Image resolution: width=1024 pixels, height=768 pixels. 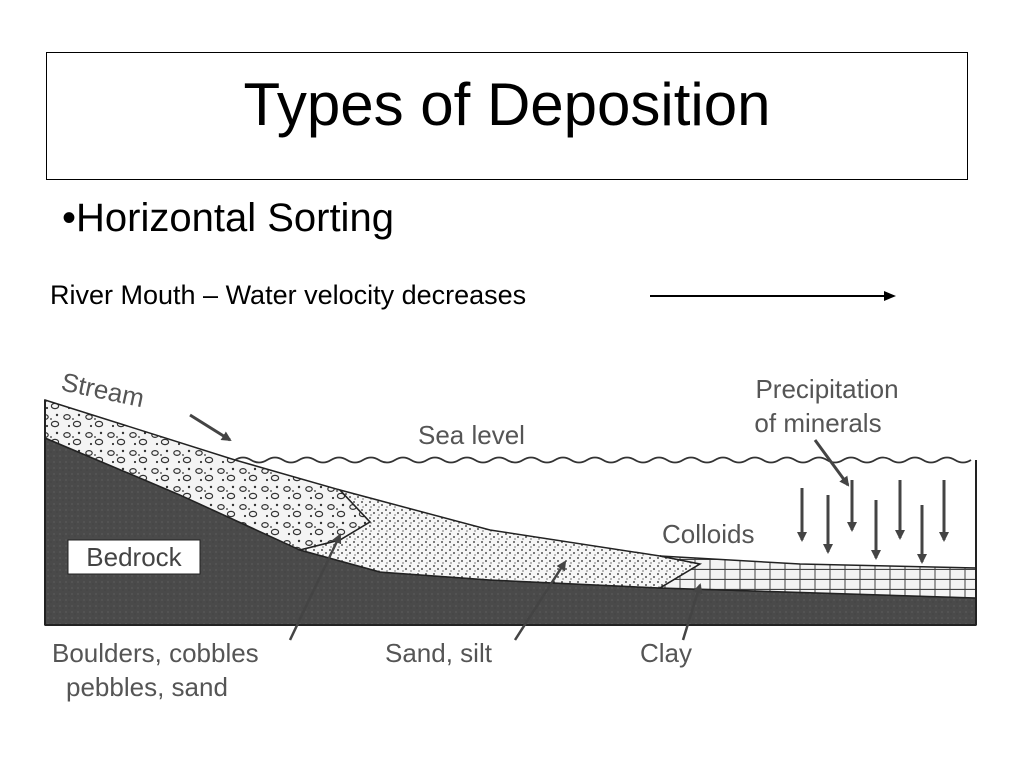 What do you see at coordinates (471, 435) in the screenshot?
I see `sea-level-label: Sea level` at bounding box center [471, 435].